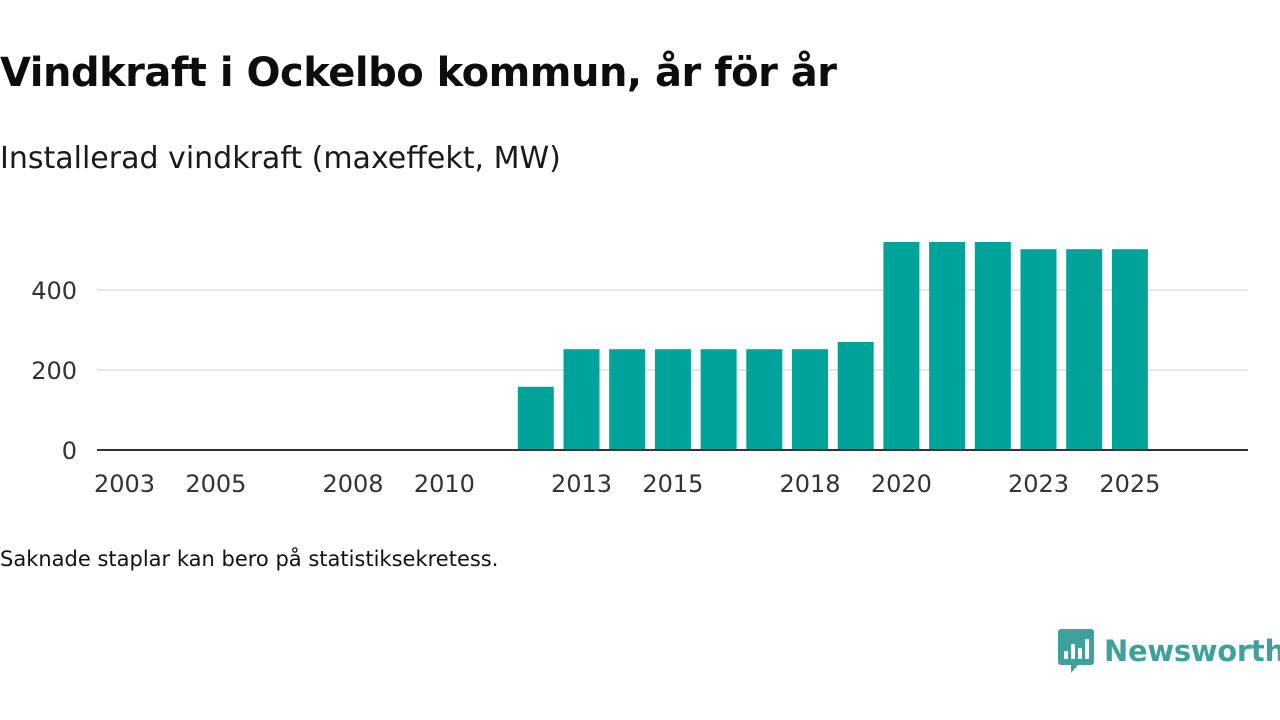 This screenshot has width=1280, height=720. What do you see at coordinates (444, 484) in the screenshot?
I see `x-tick-label: 2010` at bounding box center [444, 484].